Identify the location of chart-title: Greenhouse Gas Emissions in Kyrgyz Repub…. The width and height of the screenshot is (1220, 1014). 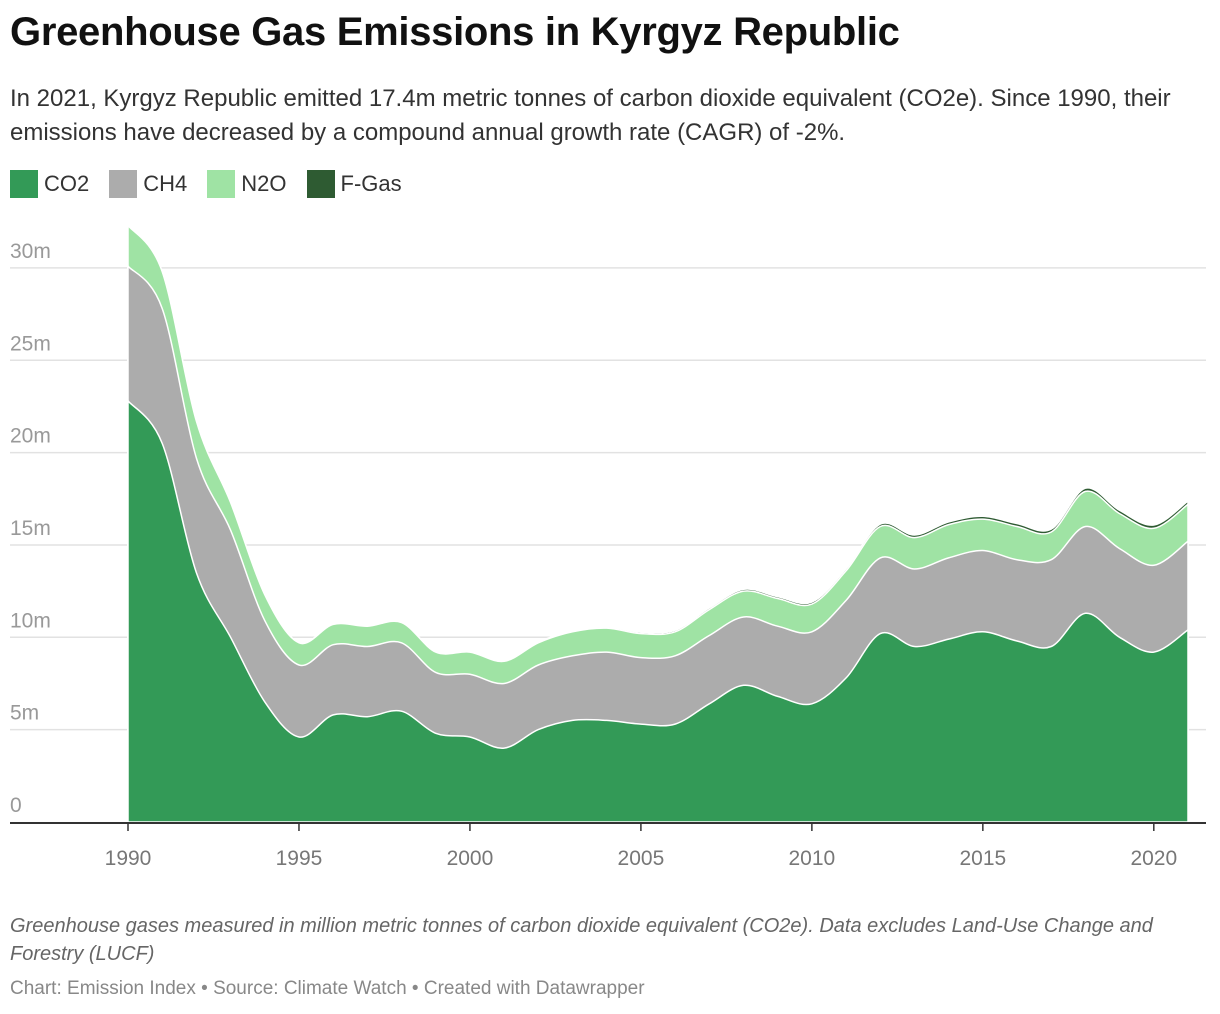
(455, 32).